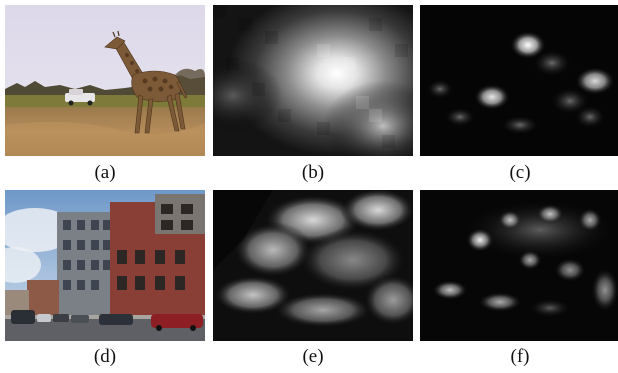  I want to click on panel-e-coarse-saliency-map, so click(313, 265).